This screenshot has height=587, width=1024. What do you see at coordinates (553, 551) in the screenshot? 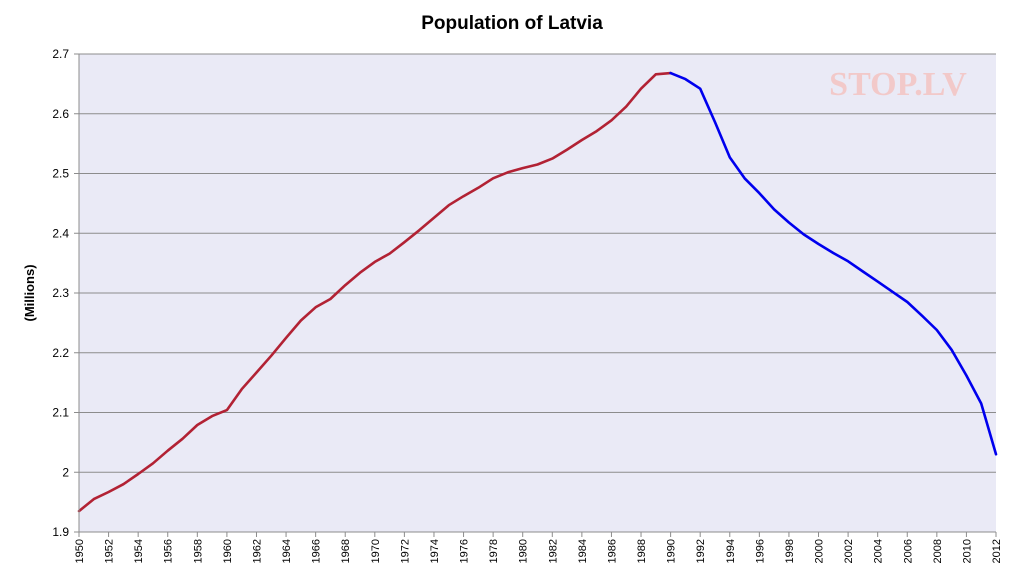
I see `x-tick-label: 1982` at bounding box center [553, 551].